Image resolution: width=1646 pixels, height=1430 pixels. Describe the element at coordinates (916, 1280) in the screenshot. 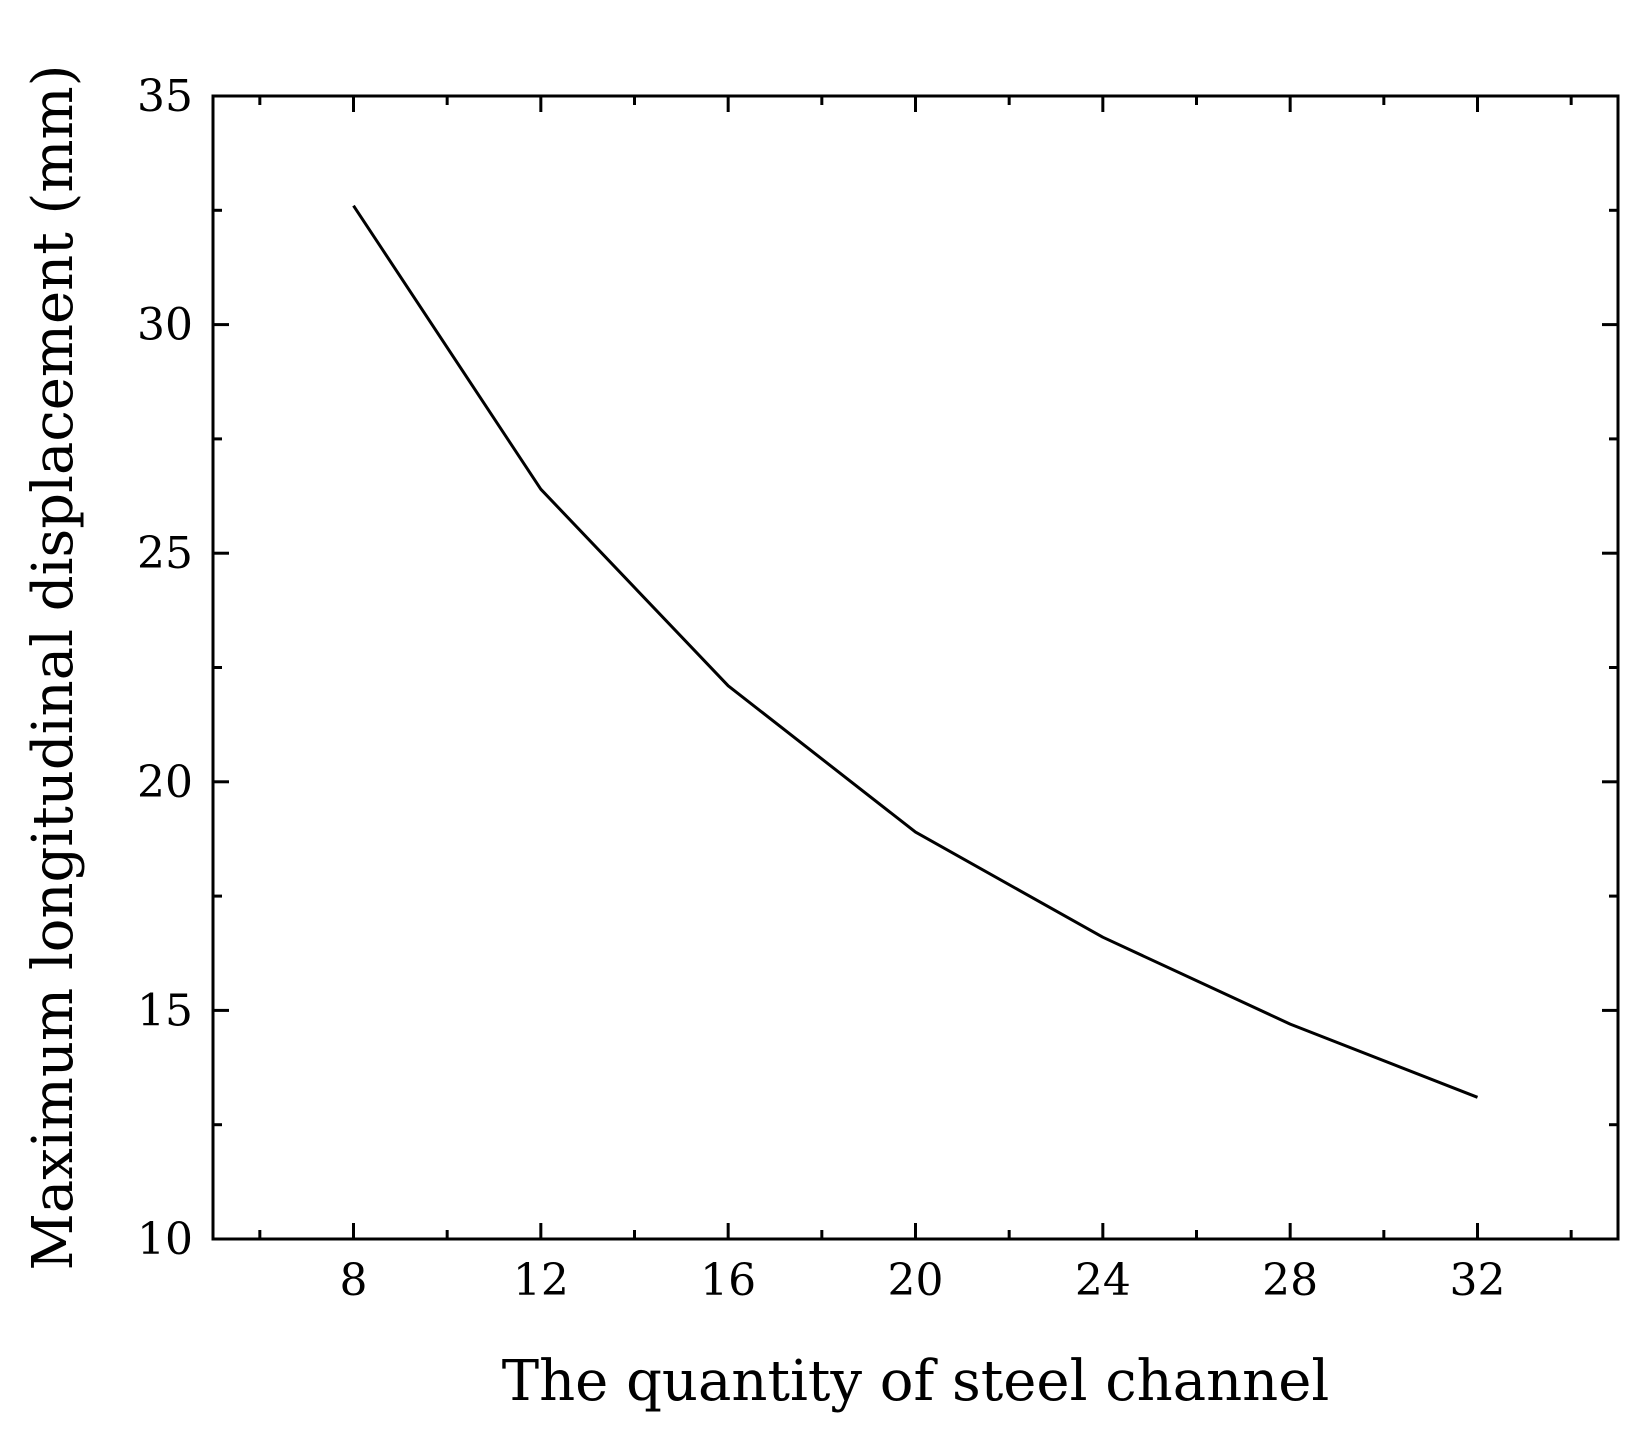

I see `x-tick-label: 20` at that location.